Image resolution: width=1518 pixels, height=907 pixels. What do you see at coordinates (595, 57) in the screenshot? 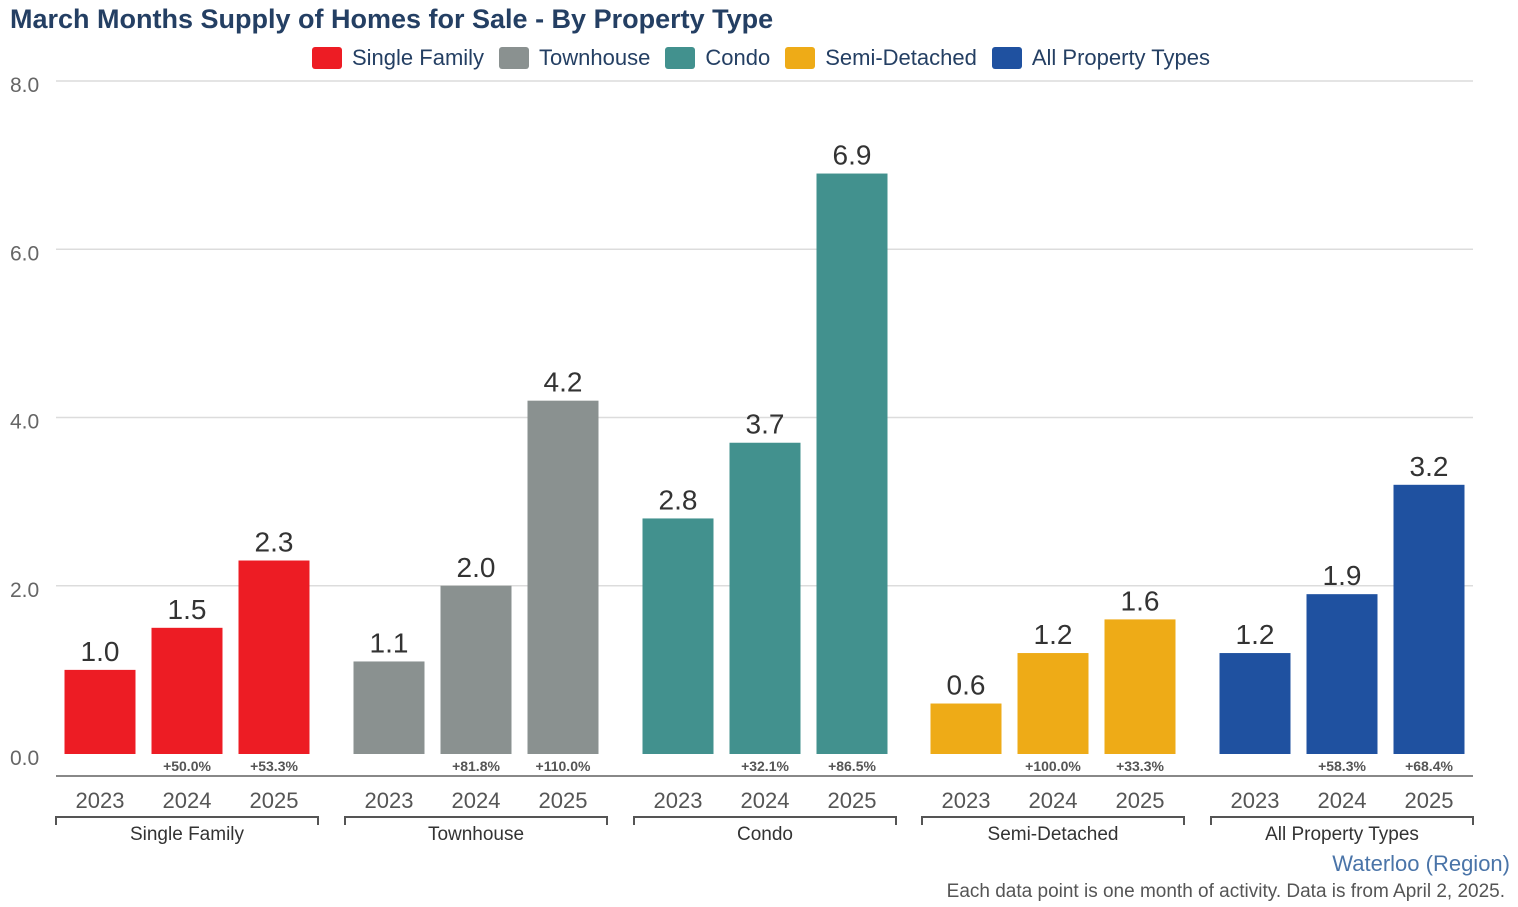
I see `legend-label-townhouse: Townhouse` at bounding box center [595, 57].